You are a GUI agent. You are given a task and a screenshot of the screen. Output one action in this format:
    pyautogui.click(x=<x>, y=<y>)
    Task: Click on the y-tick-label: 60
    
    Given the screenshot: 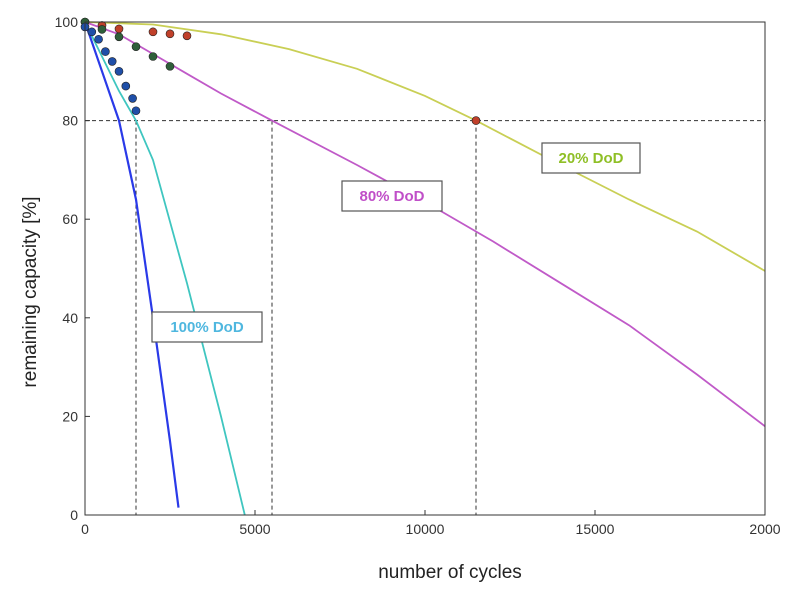 What is the action you would take?
    pyautogui.click(x=70, y=219)
    